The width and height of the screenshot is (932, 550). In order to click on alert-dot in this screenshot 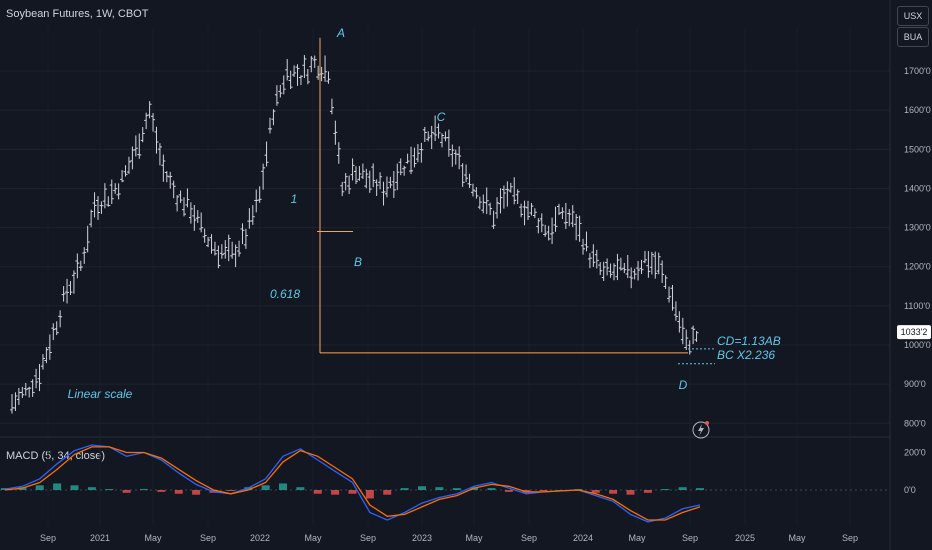, I will do `click(707, 423)`.